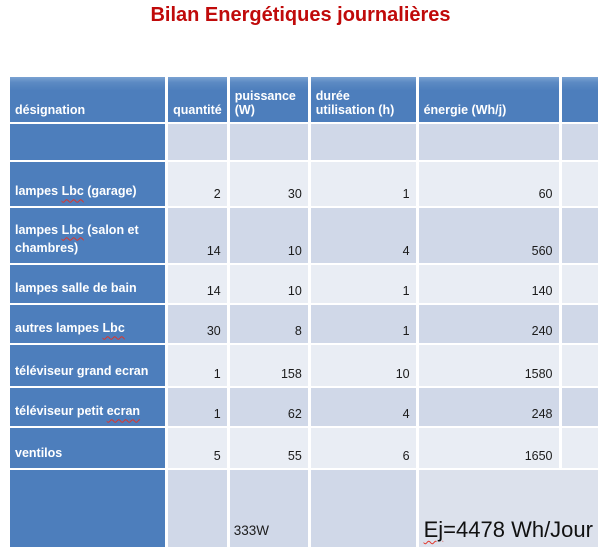 The image size is (601, 549). What do you see at coordinates (363, 365) in the screenshot?
I see `duration-cell: 10` at bounding box center [363, 365].